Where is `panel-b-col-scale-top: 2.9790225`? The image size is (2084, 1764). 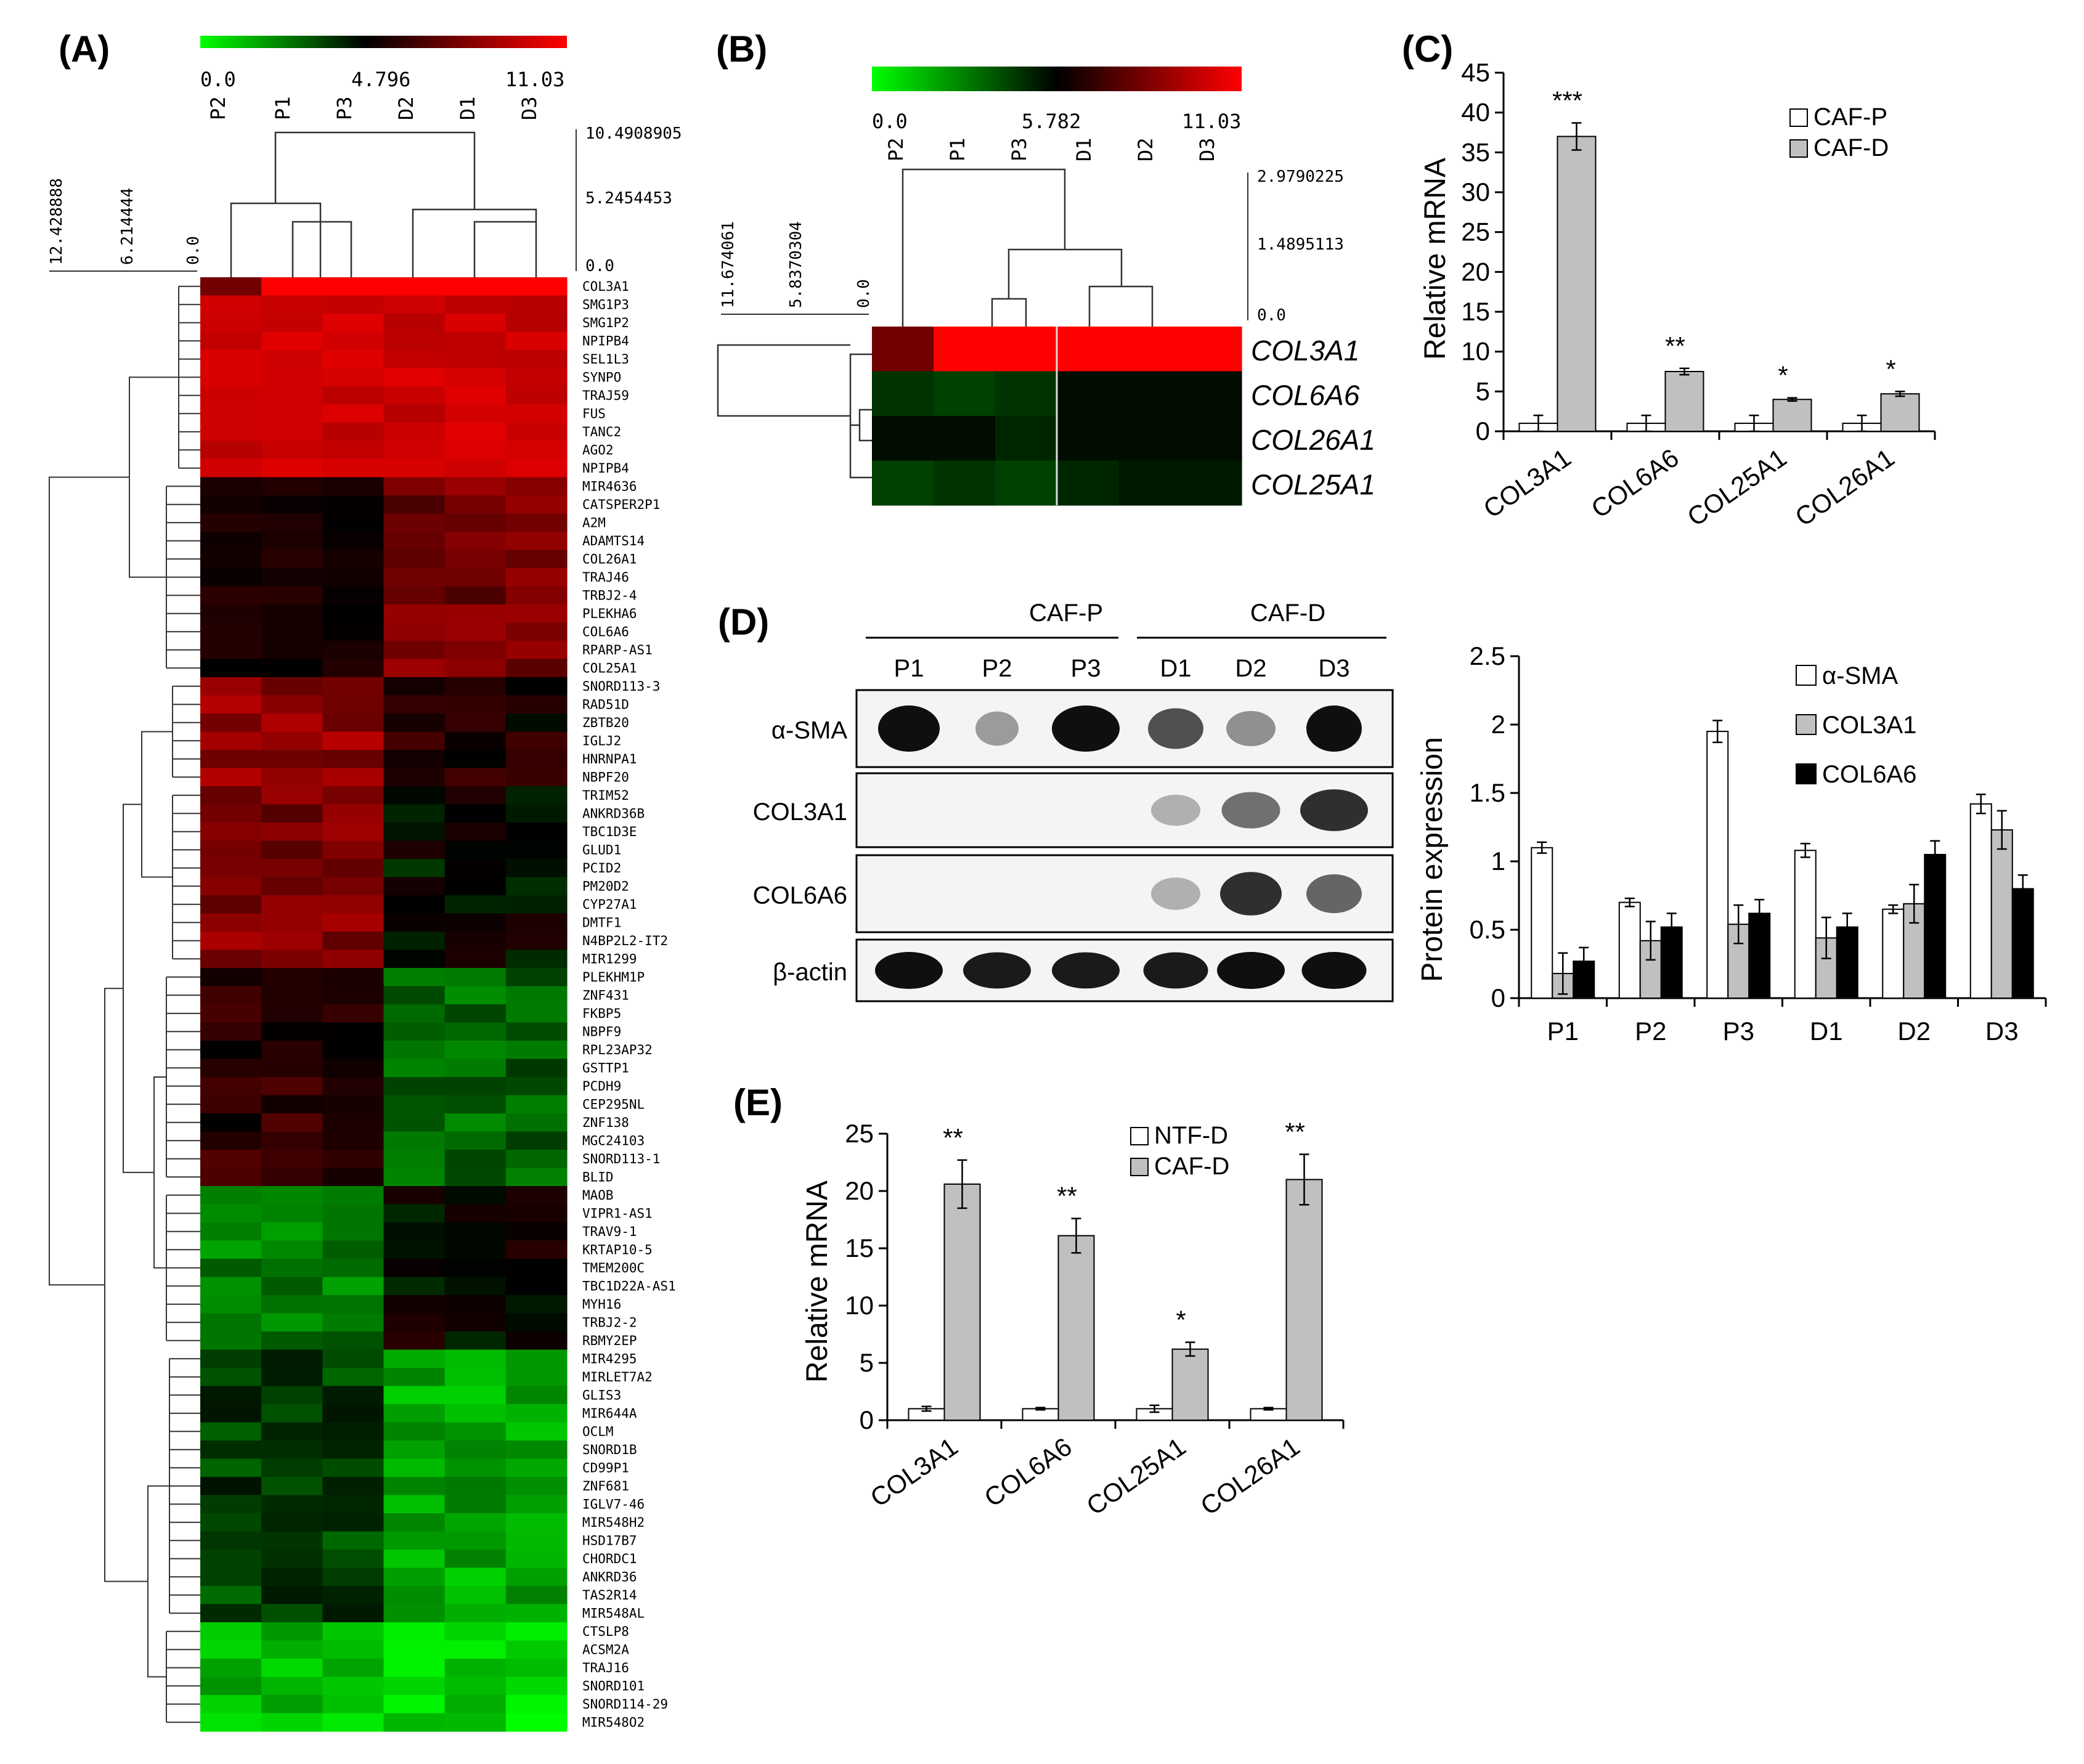
panel-b-col-scale-top: 2.9790225 is located at coordinates (1300, 177).